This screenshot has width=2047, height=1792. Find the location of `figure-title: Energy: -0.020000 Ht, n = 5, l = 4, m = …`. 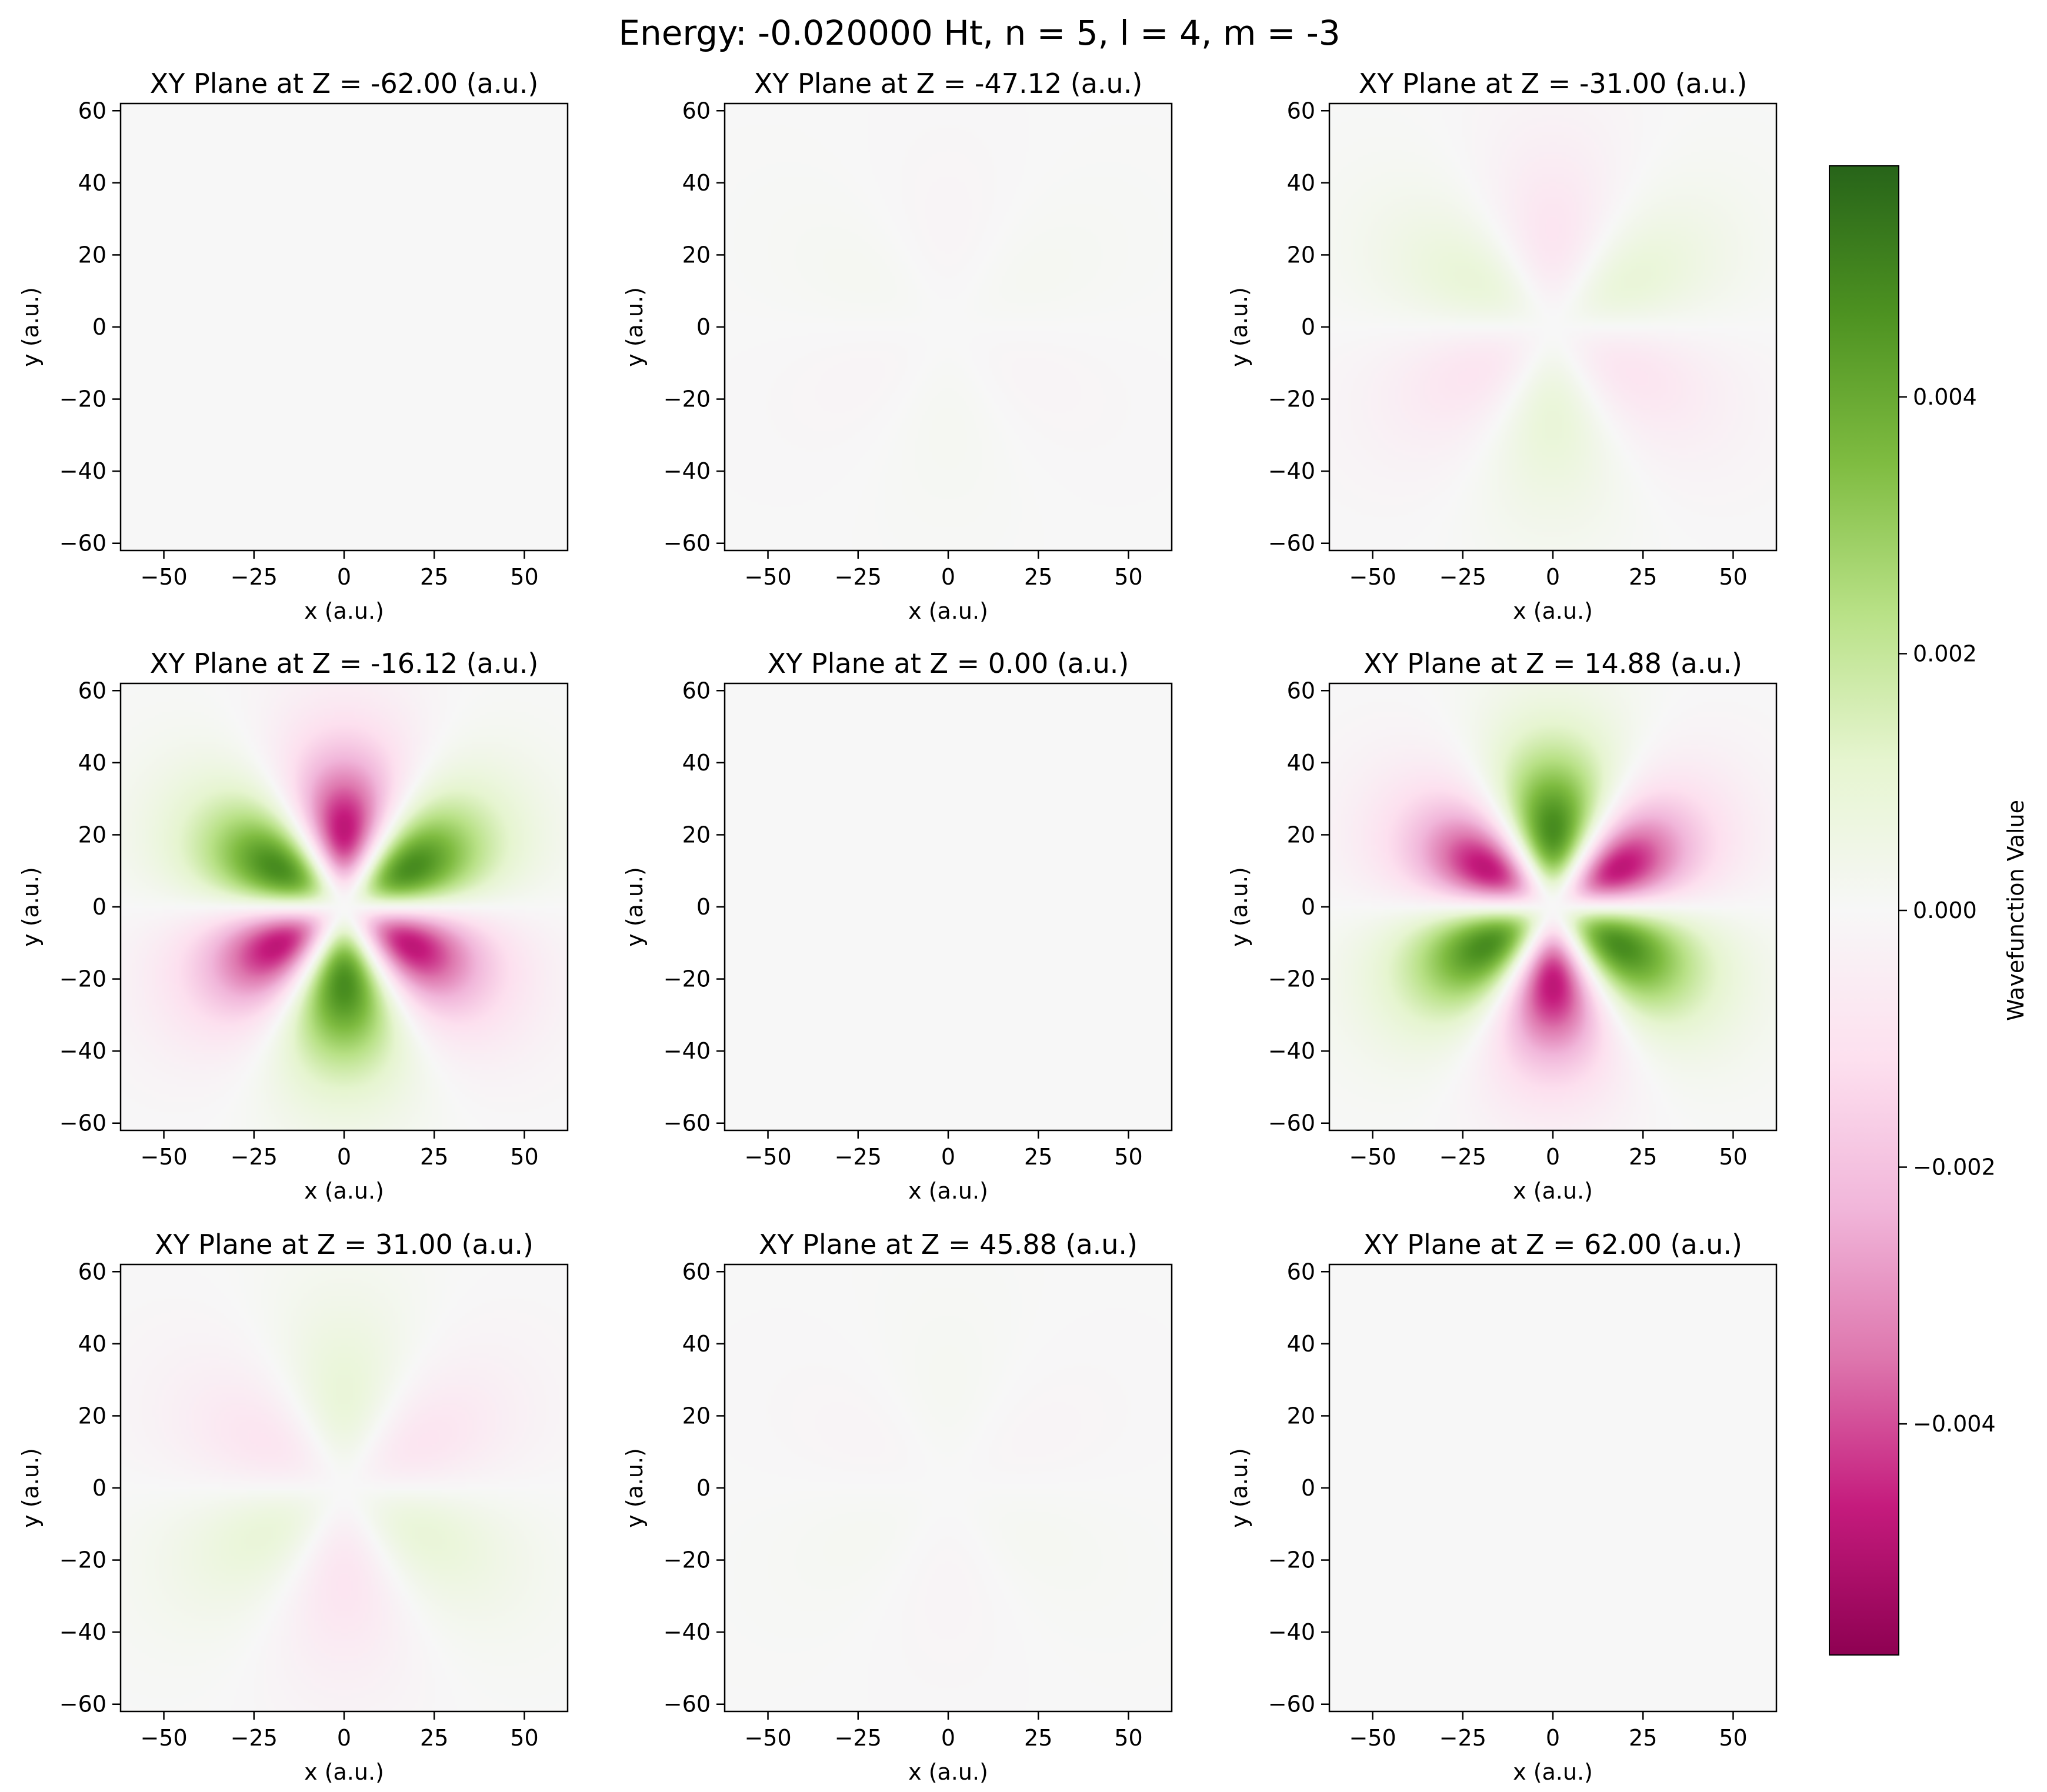

figure-title: Energy: -0.020000 Ht, n = 5, l = 4, m = … is located at coordinates (979, 33).